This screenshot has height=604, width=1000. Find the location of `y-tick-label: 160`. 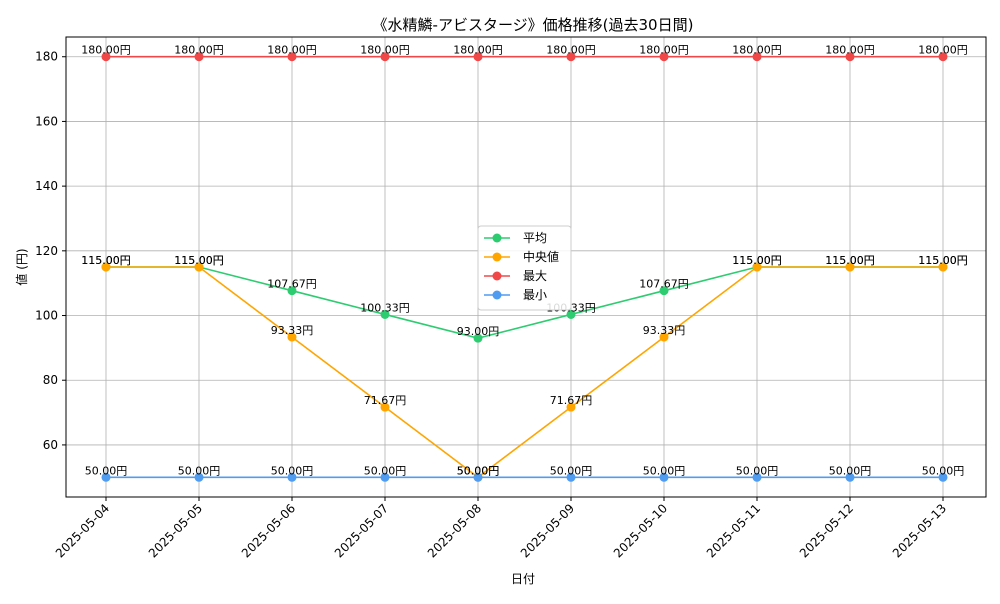

y-tick-label: 160 is located at coordinates (46, 121).